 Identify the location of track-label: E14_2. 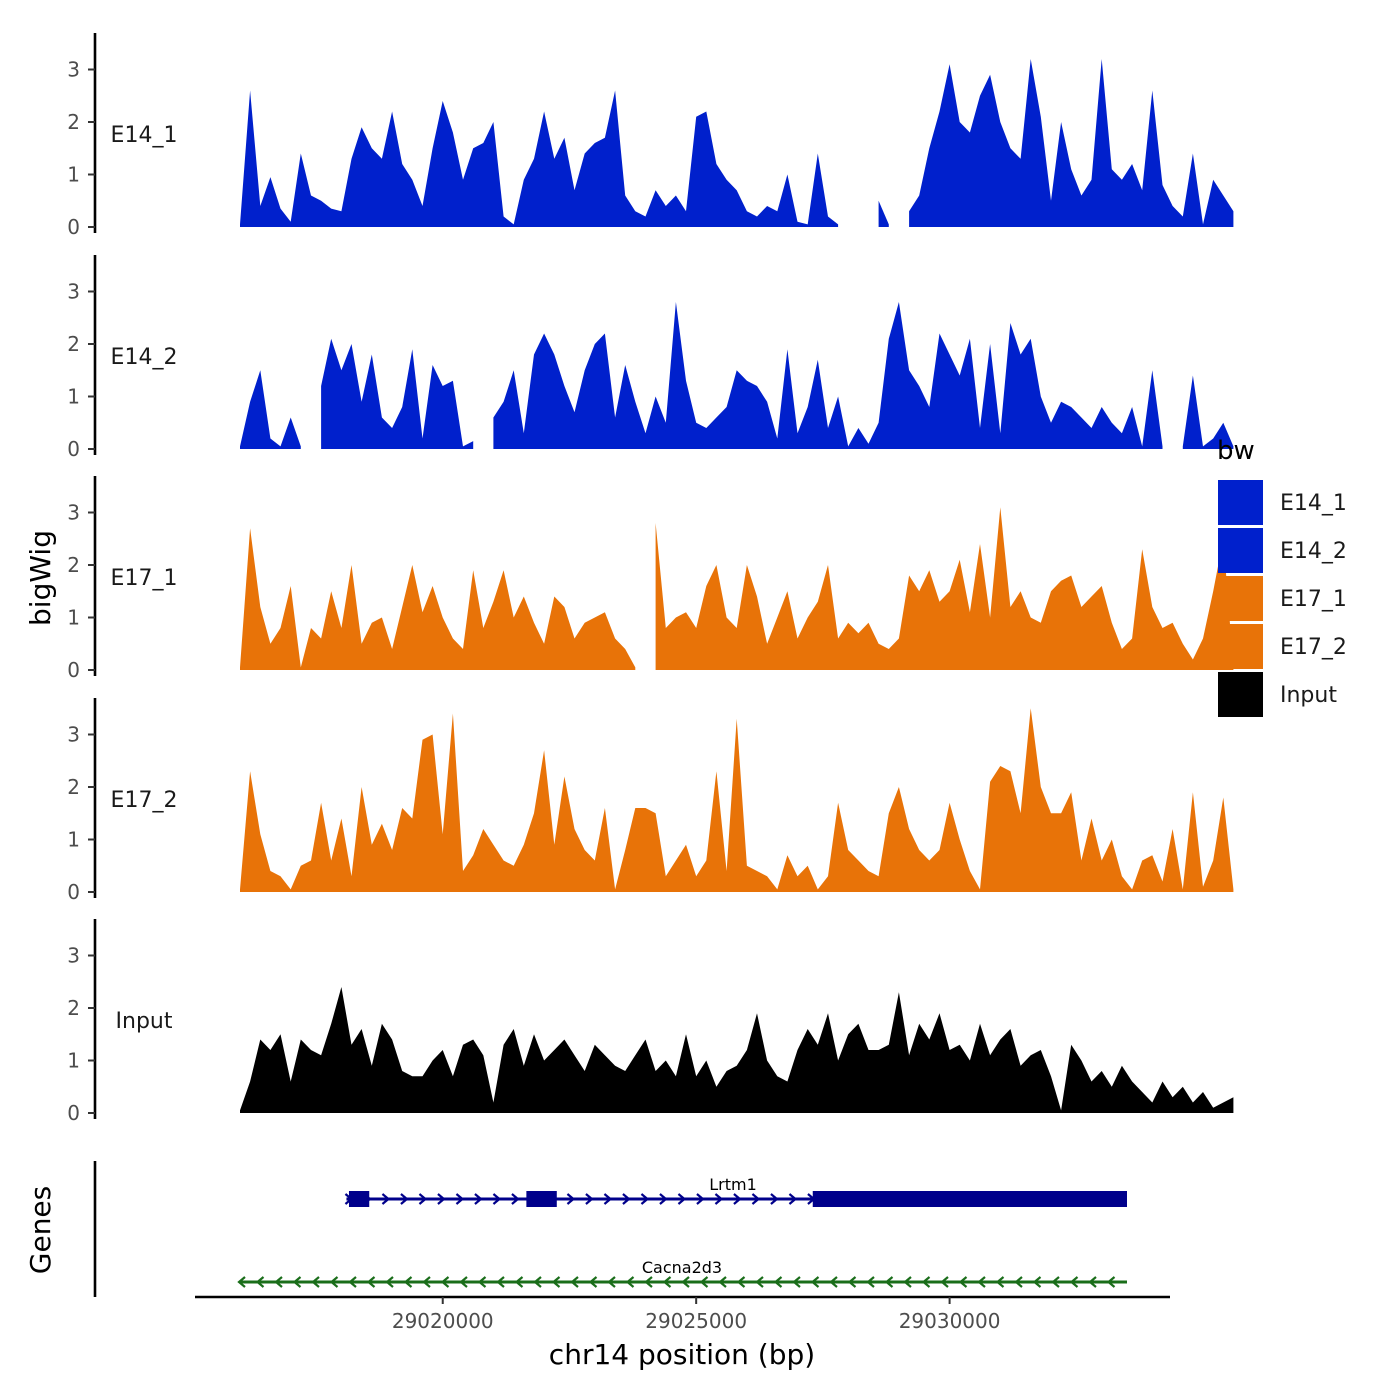
(144, 357).